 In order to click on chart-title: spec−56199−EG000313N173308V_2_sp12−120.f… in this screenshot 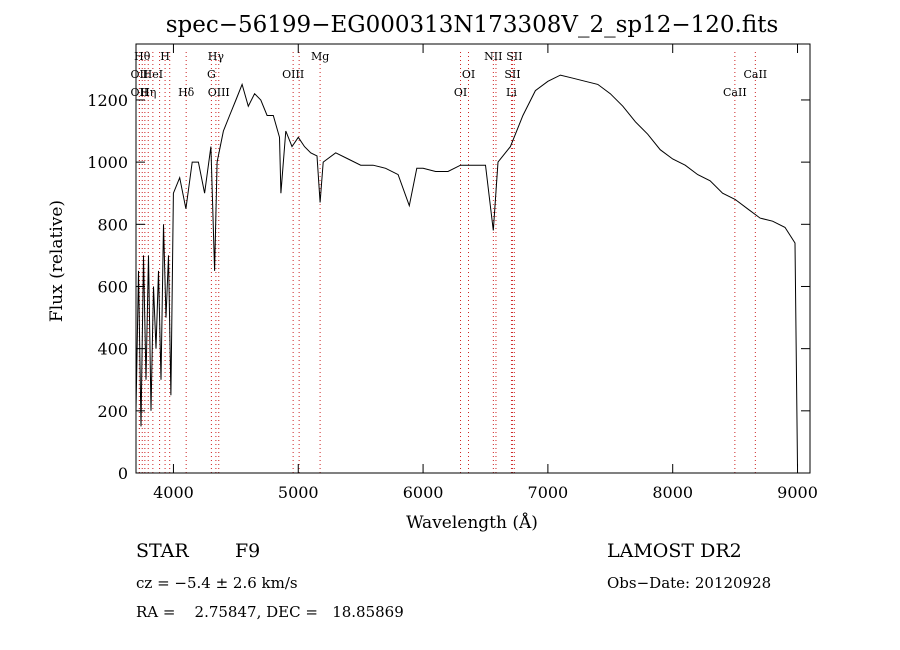, I will do `click(472, 25)`.